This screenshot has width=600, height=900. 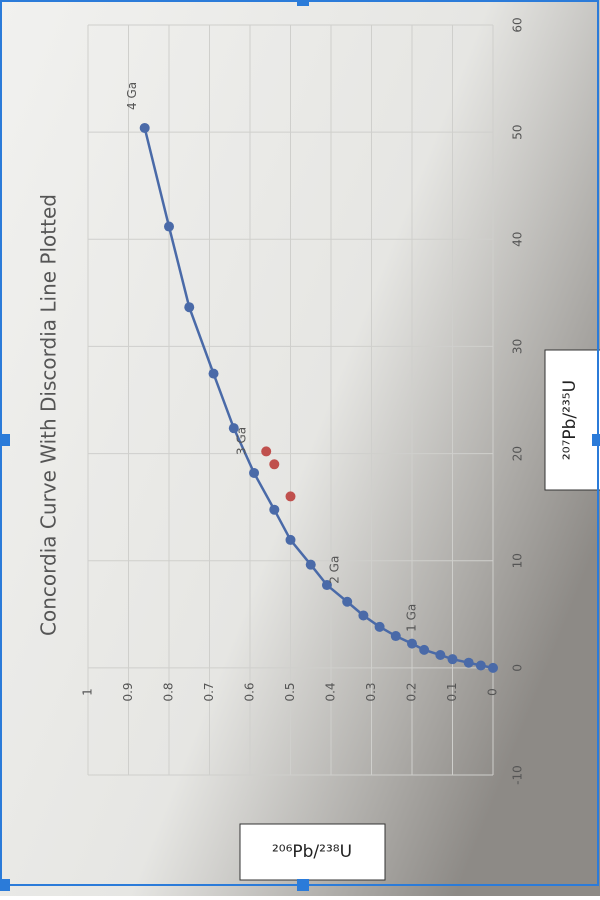 What do you see at coordinates (132, 96) in the screenshot?
I see `annotation: 4 Ga` at bounding box center [132, 96].